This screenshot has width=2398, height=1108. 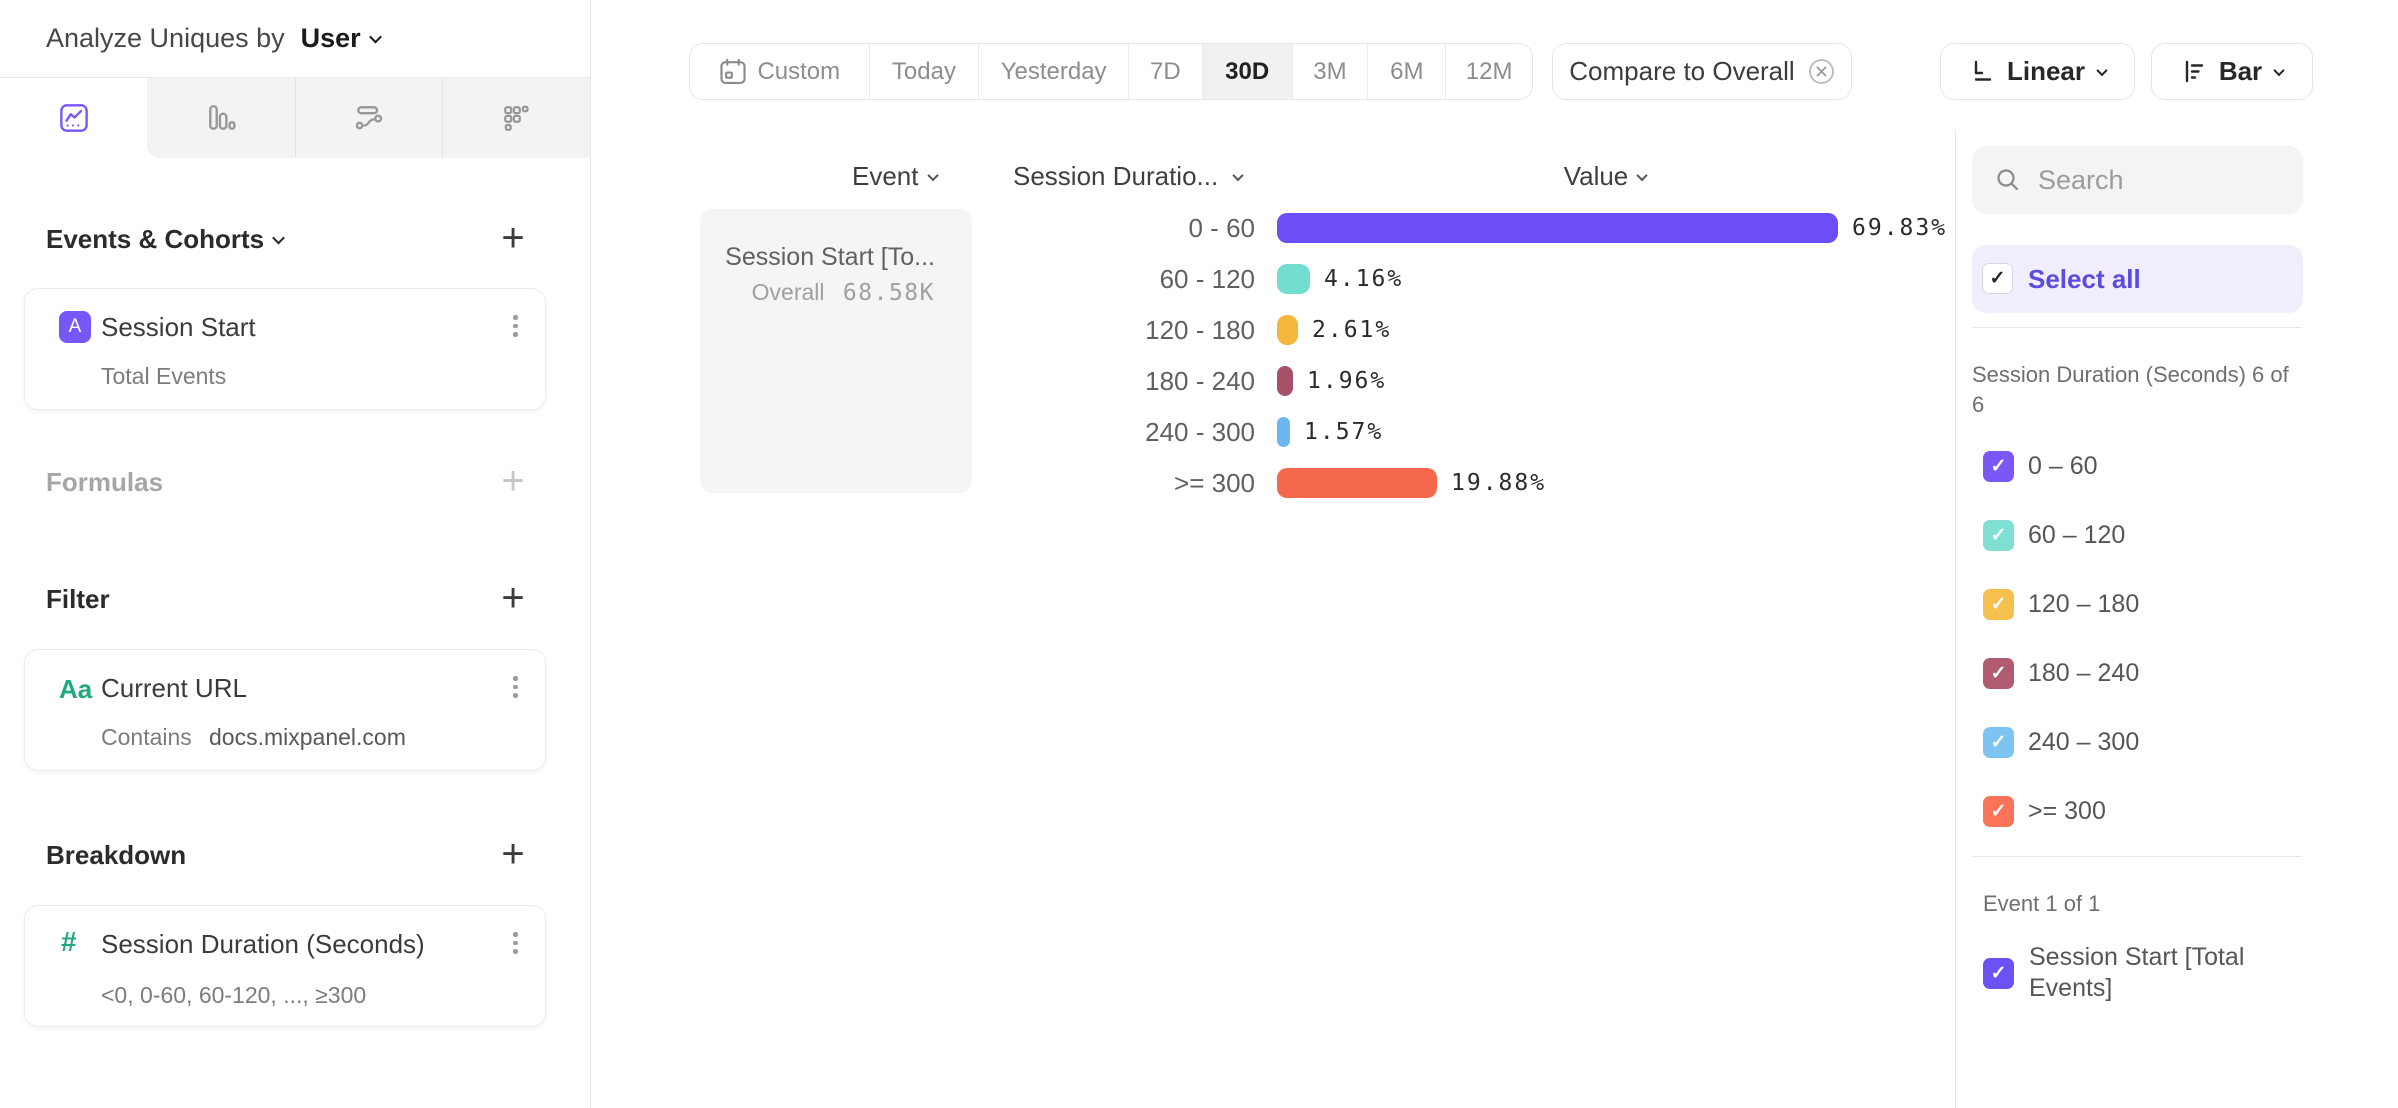 I want to click on filter-value: docs.mixpanel.com, so click(x=307, y=737).